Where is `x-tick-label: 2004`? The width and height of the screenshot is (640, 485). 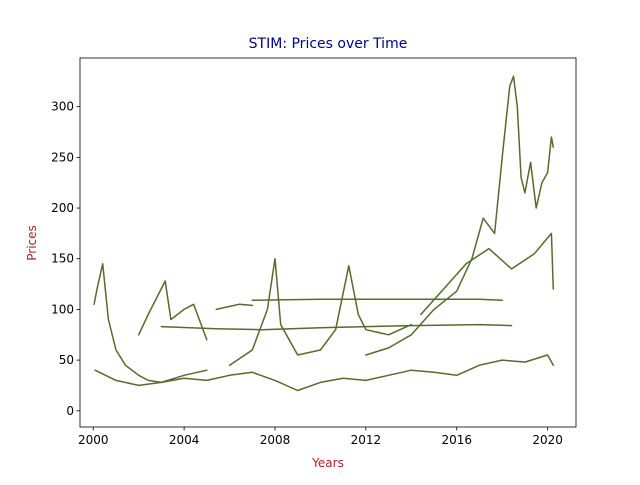 x-tick-label: 2004 is located at coordinates (184, 440).